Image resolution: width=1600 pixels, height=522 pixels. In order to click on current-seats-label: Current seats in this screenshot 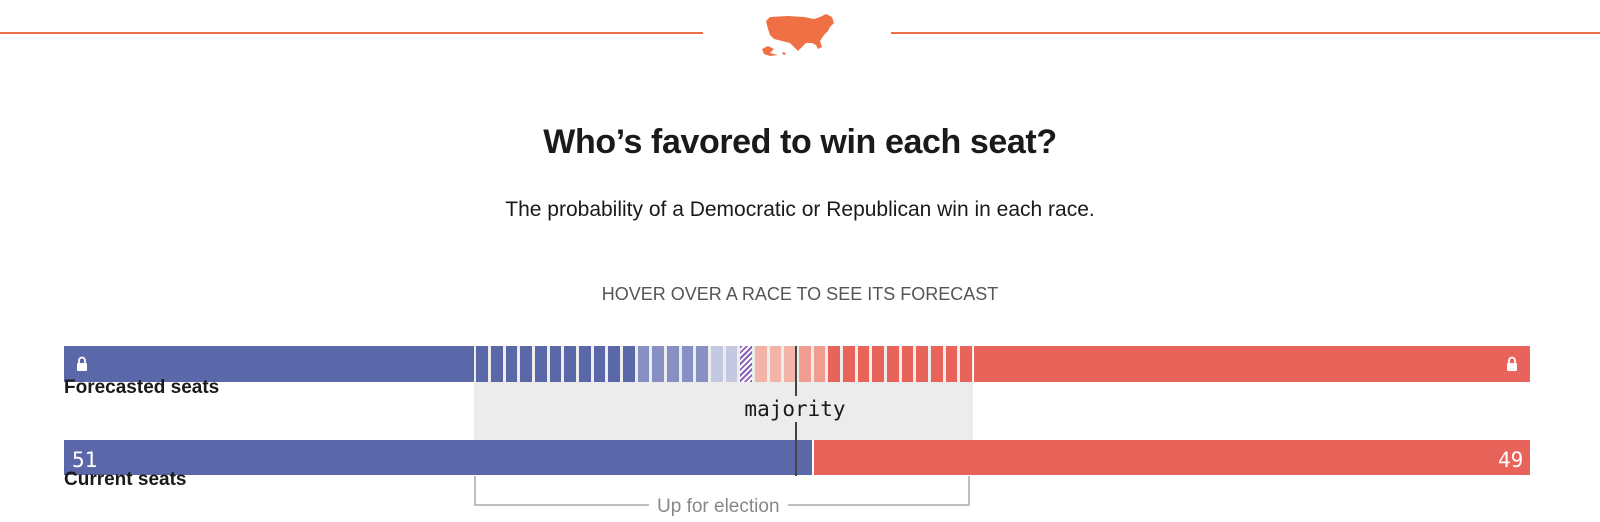, I will do `click(125, 479)`.